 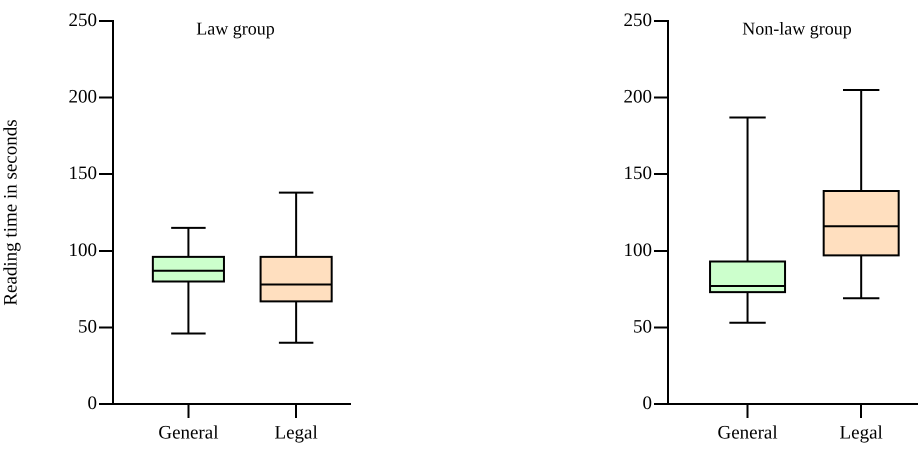 I want to click on y-axis-title: Reading time in seconds, so click(x=11, y=212).